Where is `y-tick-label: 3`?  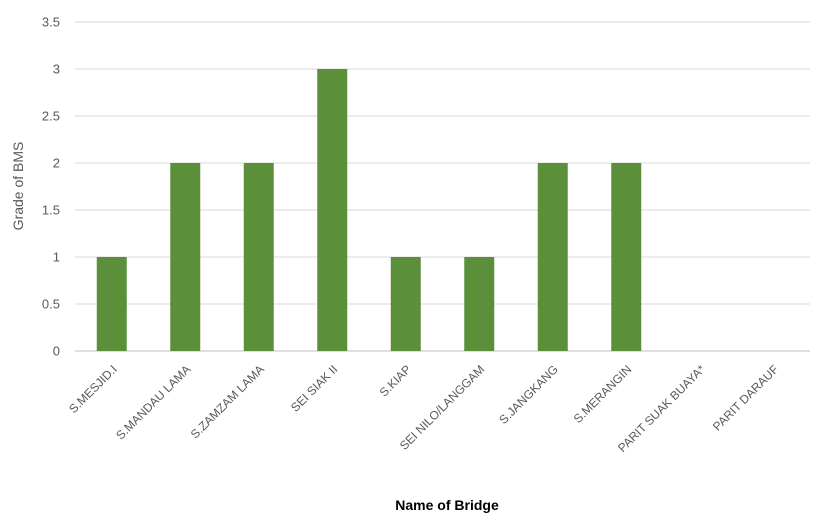
y-tick-label: 3 is located at coordinates (56, 69).